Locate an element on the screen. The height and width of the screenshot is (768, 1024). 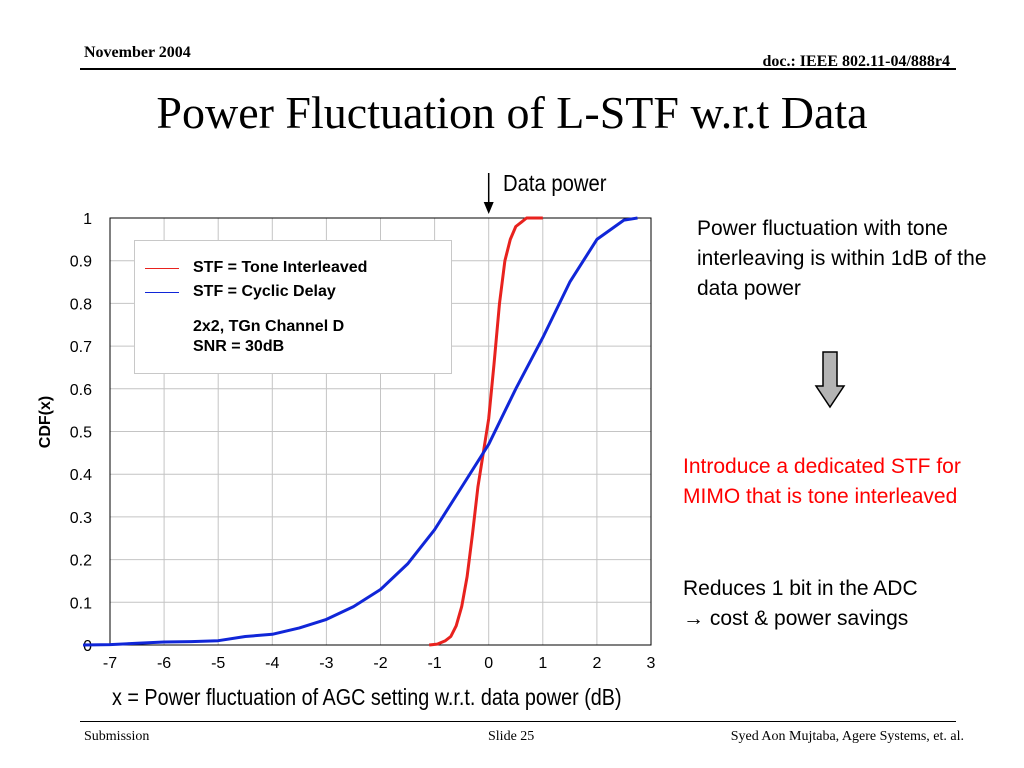
y-tick-label: 1 is located at coordinates (87, 219).